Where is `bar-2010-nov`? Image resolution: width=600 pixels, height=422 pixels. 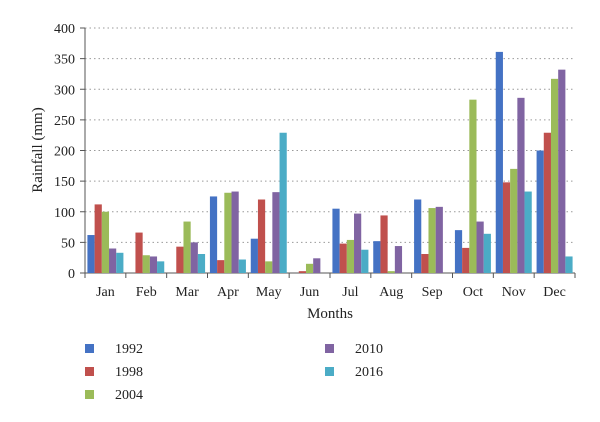 bar-2010-nov is located at coordinates (521, 185).